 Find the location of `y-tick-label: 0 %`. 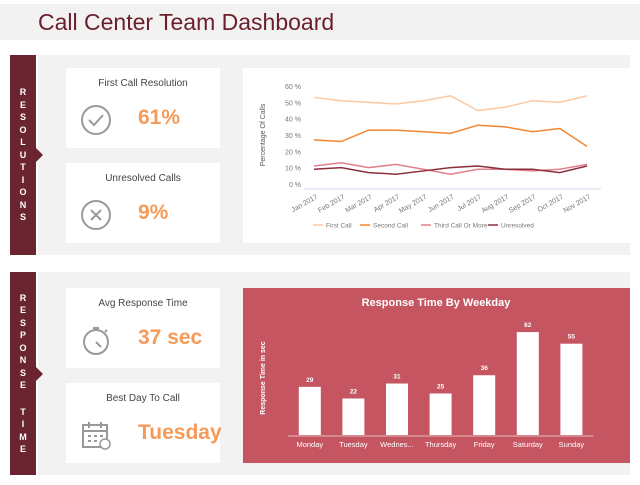

y-tick-label: 0 % is located at coordinates (295, 185).